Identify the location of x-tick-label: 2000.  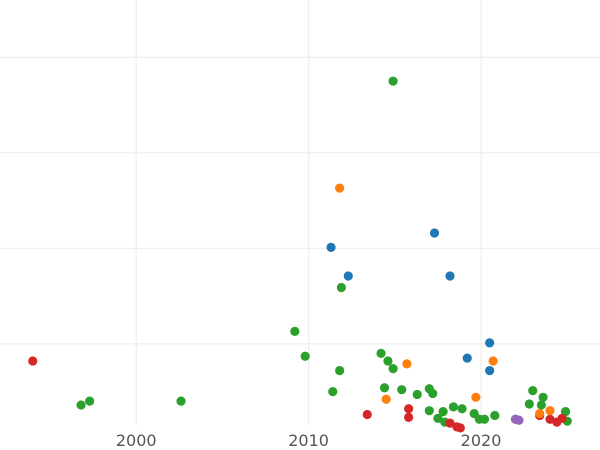
(136, 440).